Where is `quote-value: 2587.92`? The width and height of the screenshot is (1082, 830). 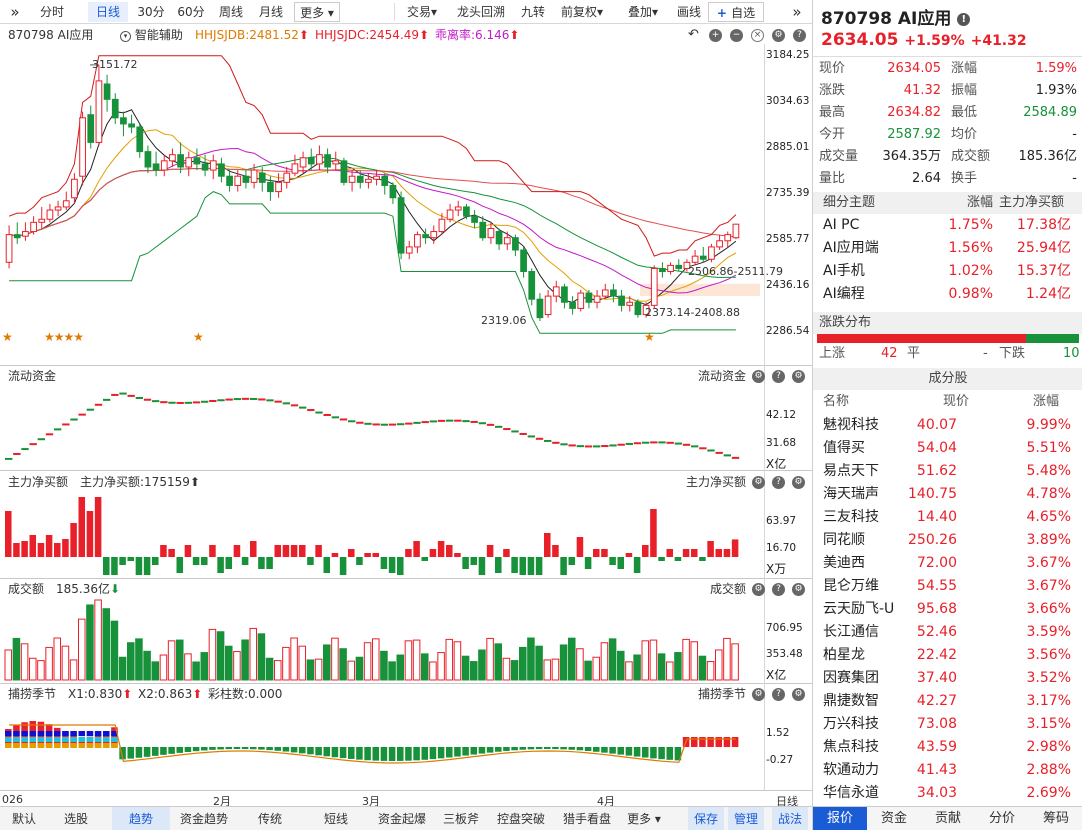
quote-value: 2587.92 is located at coordinates (914, 134).